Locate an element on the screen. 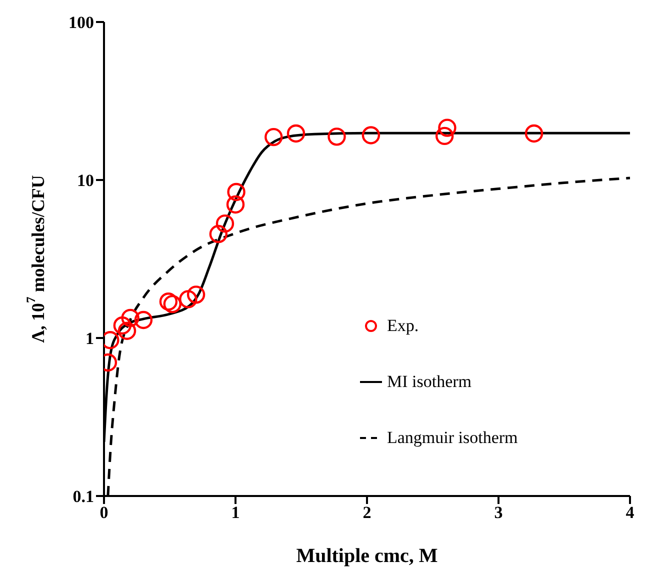 The width and height of the screenshot is (648, 587). x-tick-label: 1 is located at coordinates (235, 512).